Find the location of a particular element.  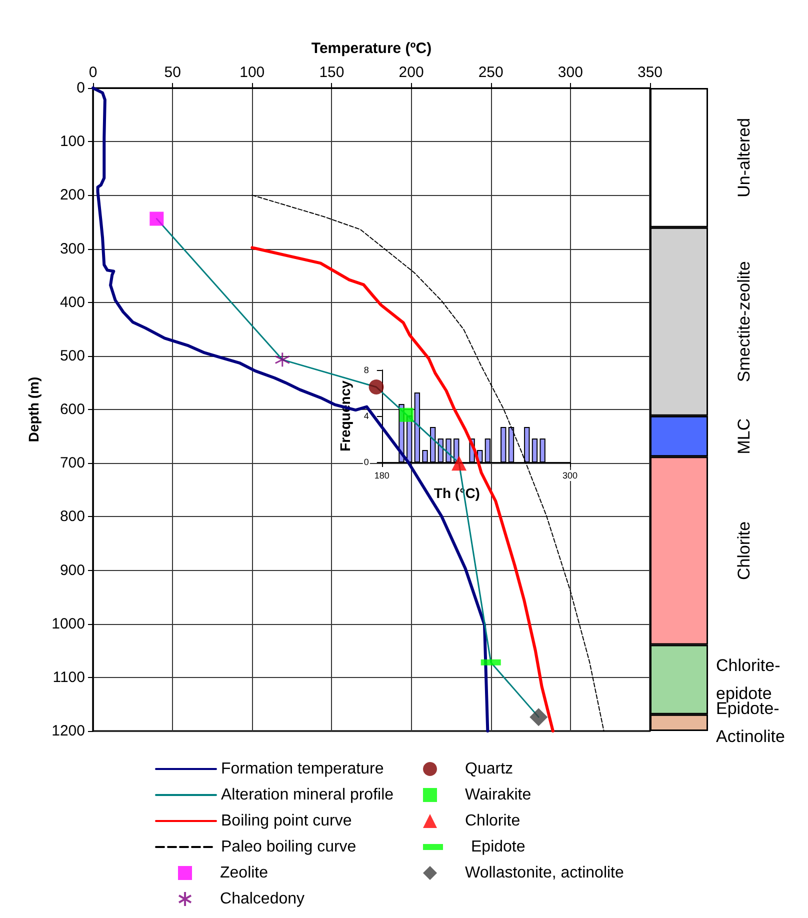

x-tick-label: 250 is located at coordinates (491, 72).